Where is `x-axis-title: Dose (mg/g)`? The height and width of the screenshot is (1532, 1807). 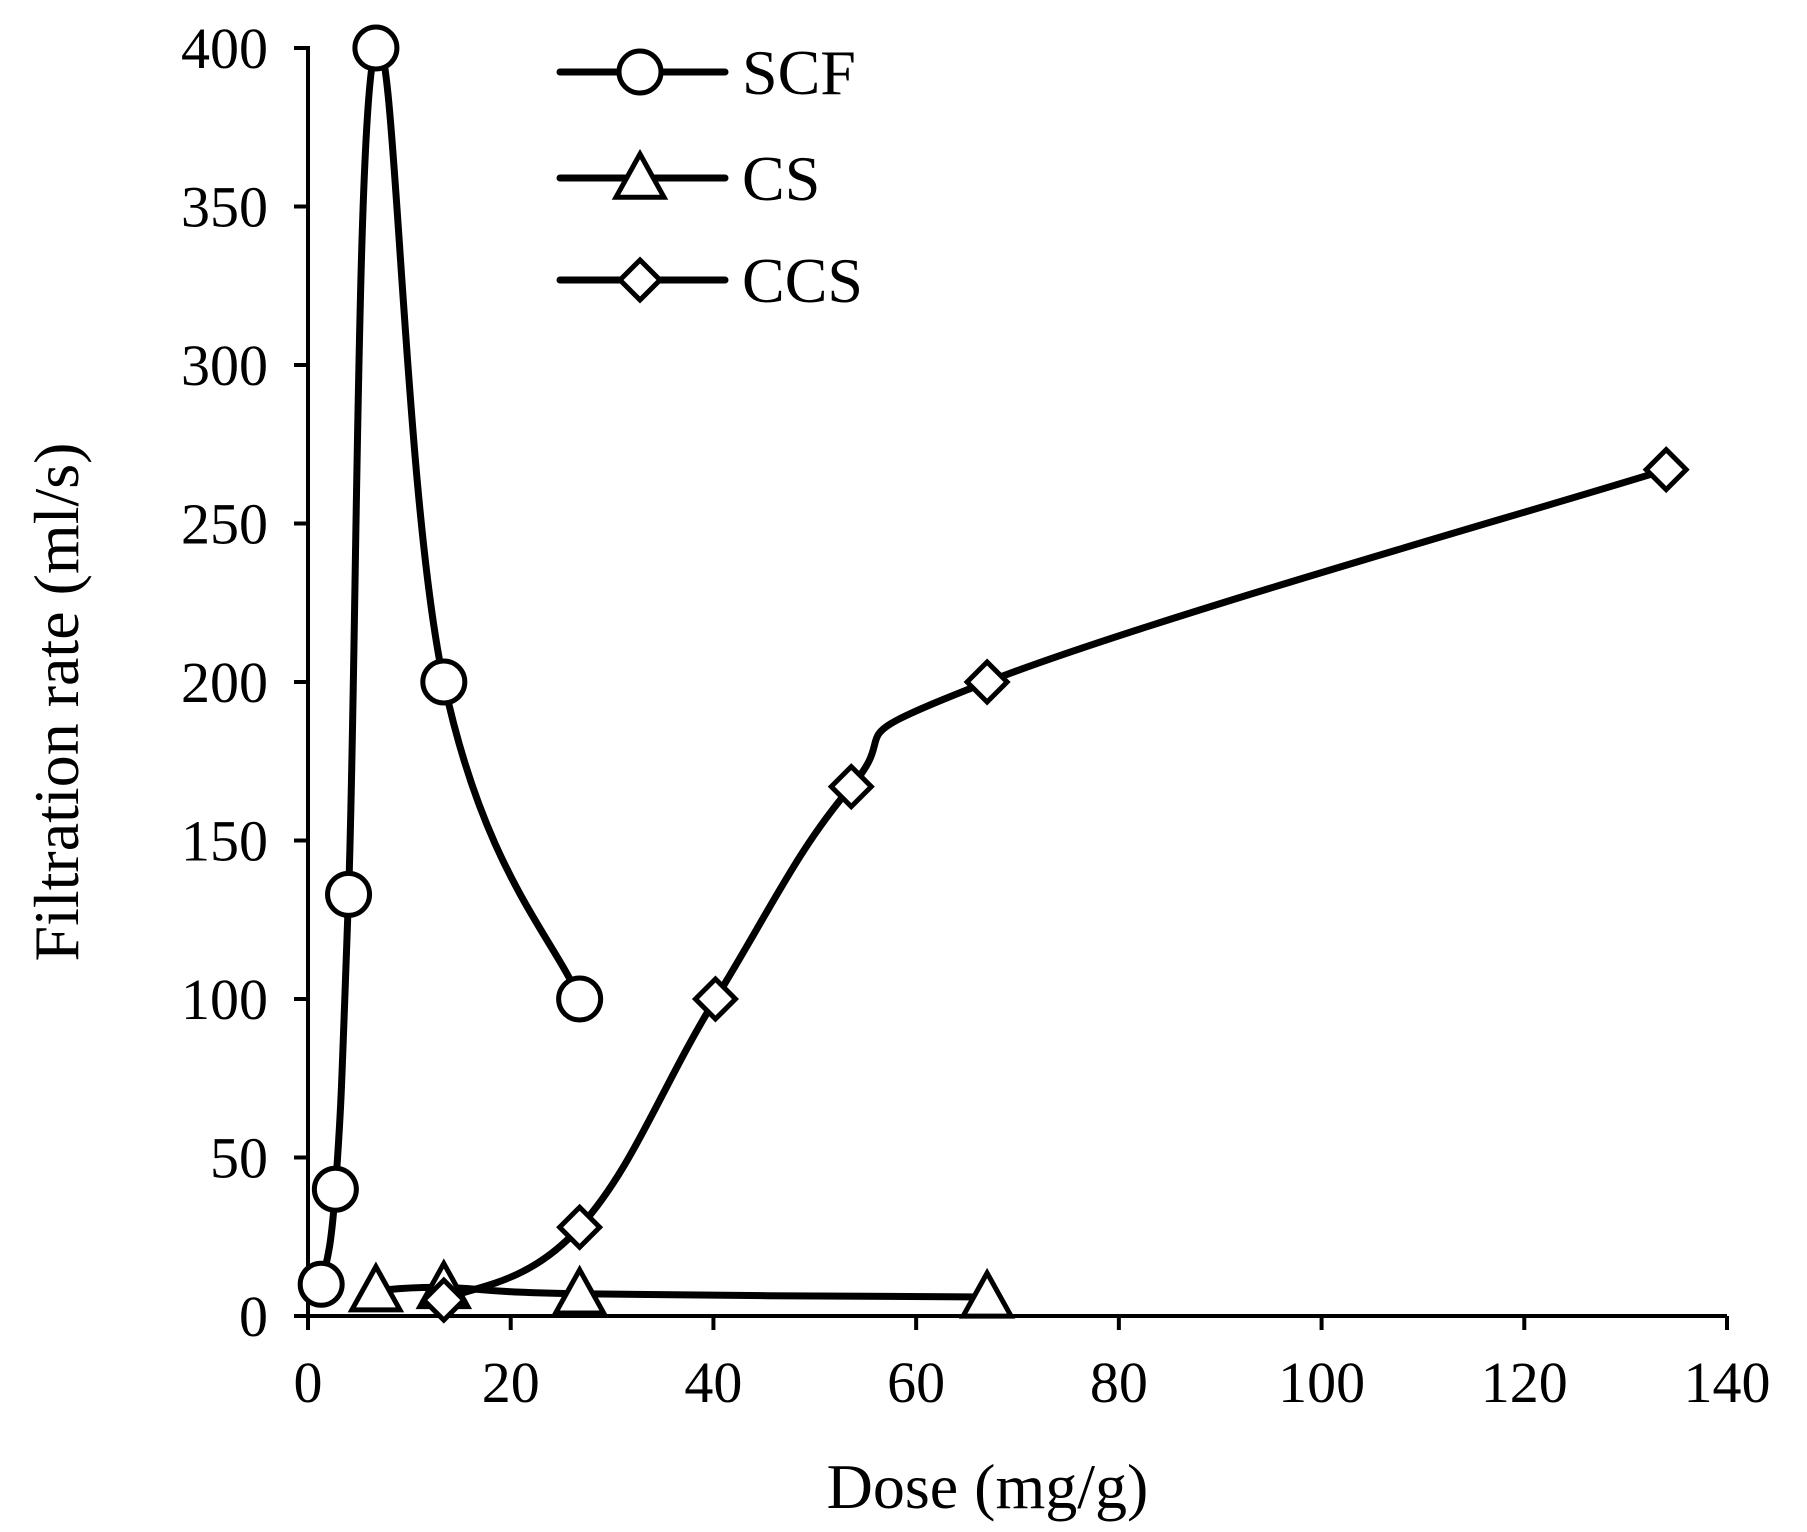
x-axis-title: Dose (mg/g) is located at coordinates (988, 1486).